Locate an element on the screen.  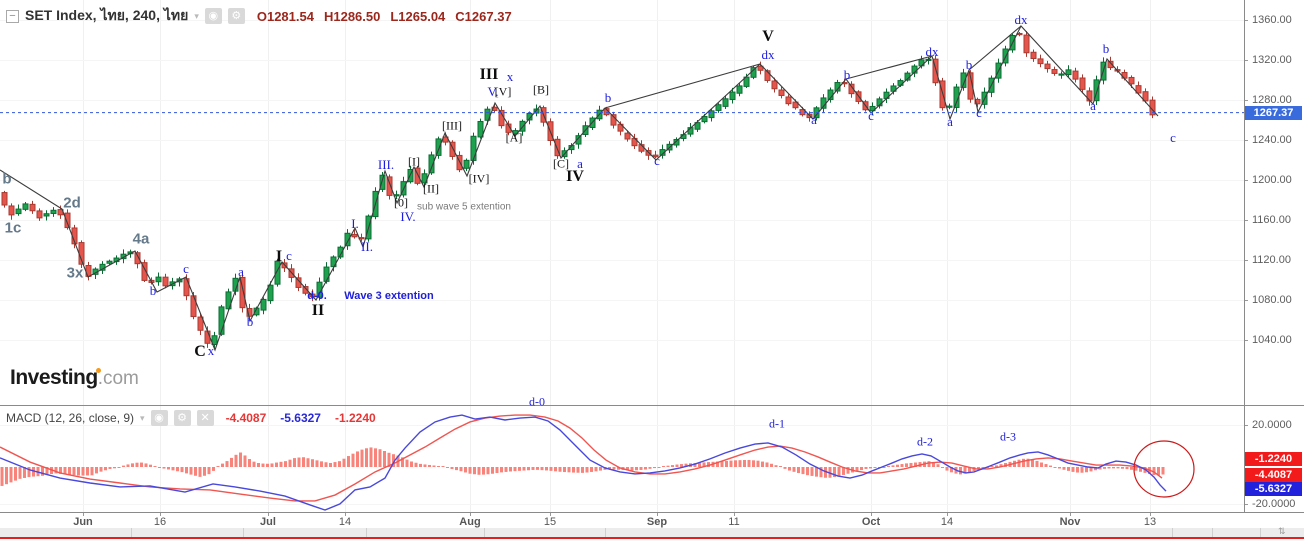
collapse-icon: − is located at coordinates (12, 16).